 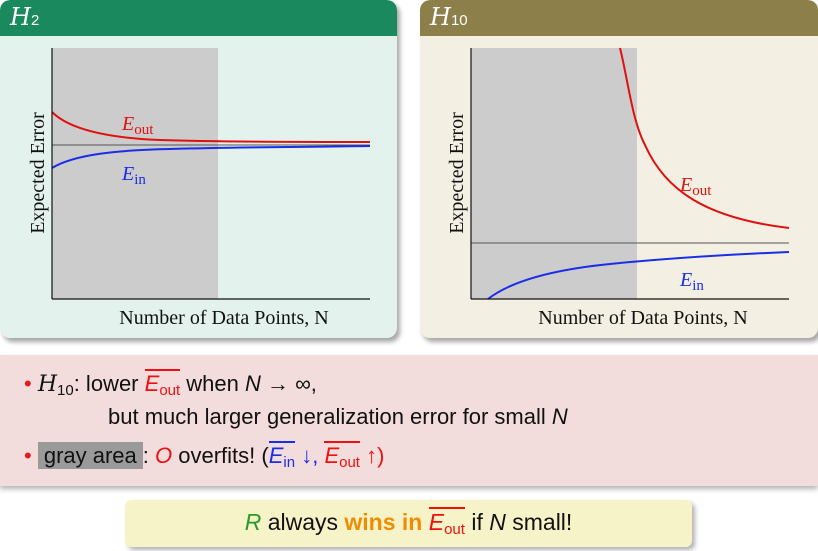 I want to click on bullet-2: • gray area: O overfits! (Ein ↓, Eout ↑), so click(x=204, y=456).